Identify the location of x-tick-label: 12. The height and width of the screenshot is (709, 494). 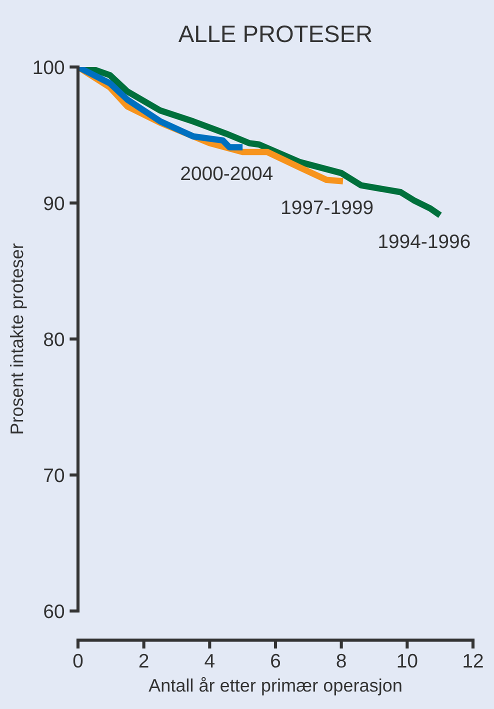
(473, 661).